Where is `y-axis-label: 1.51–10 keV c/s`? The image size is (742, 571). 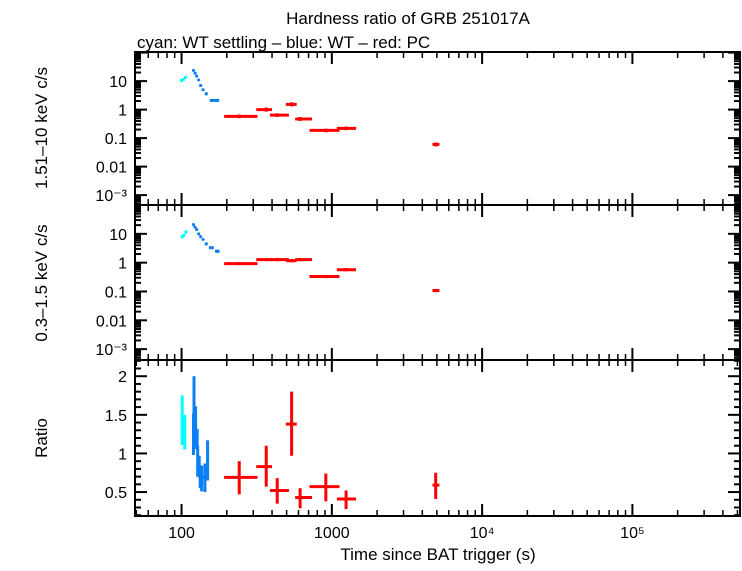
y-axis-label: 1.51–10 keV c/s is located at coordinates (41, 128).